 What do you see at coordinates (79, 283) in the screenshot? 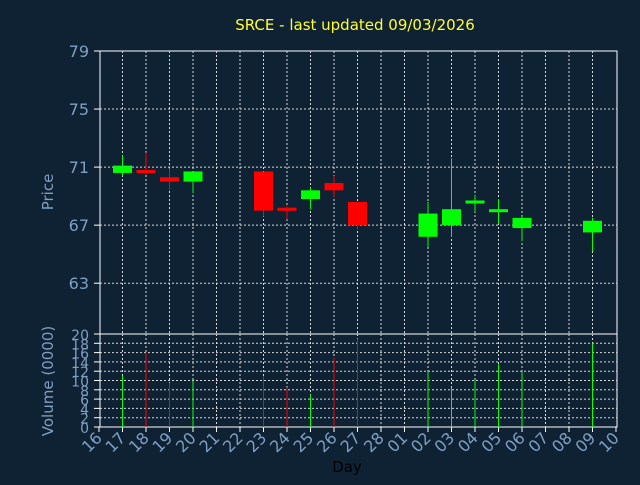
I see `price-tick-label: 63` at bounding box center [79, 283].